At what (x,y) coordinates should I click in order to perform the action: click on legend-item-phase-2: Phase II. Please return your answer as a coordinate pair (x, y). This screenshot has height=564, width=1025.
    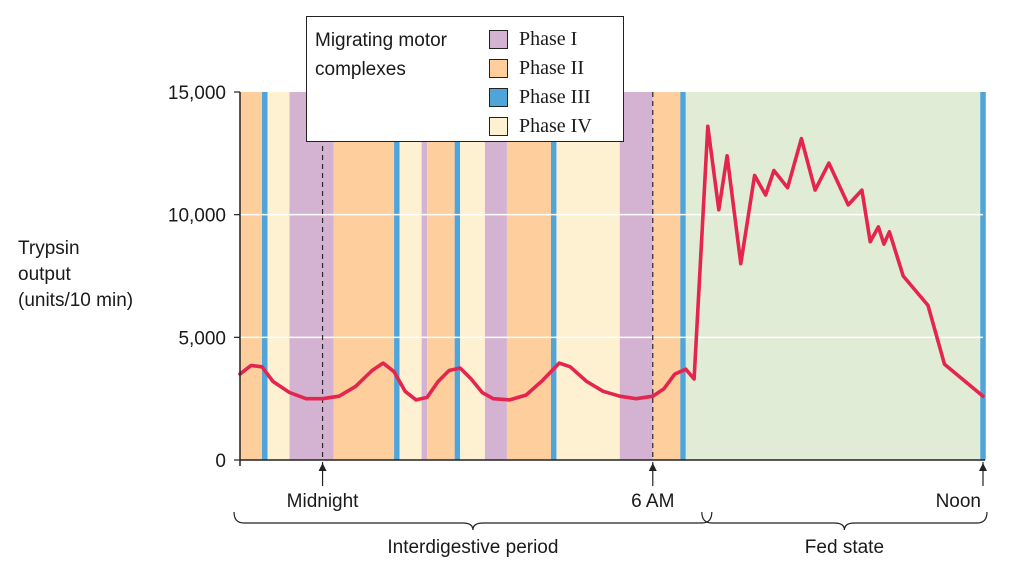
    Looking at the image, I should click on (540, 68).